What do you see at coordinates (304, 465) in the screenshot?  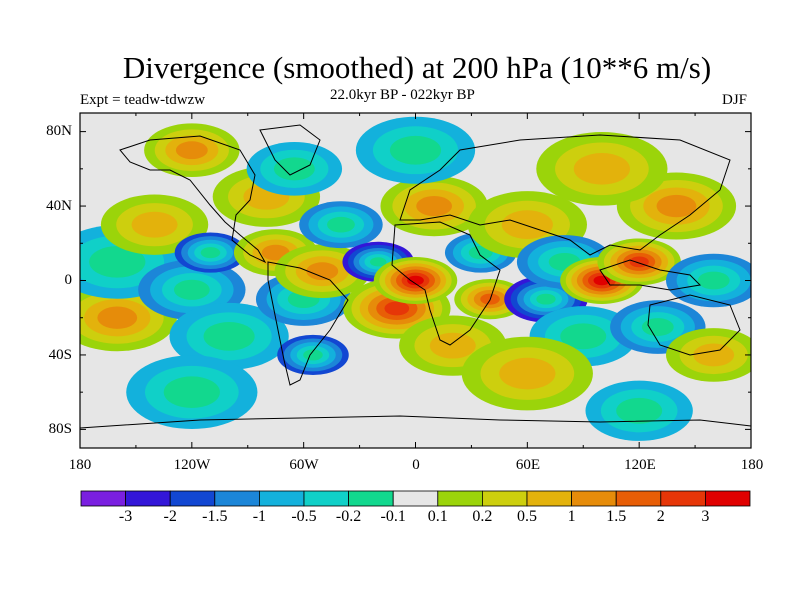 I see `x-tick-label-60w: 60W` at bounding box center [304, 465].